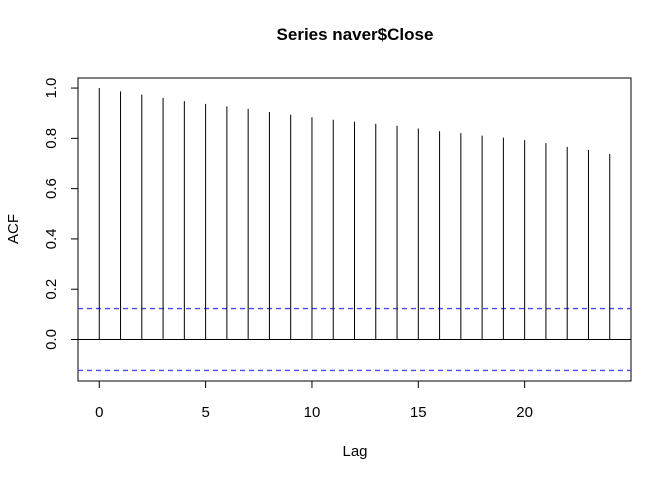  I want to click on x-tick-label: 20, so click(524, 412).